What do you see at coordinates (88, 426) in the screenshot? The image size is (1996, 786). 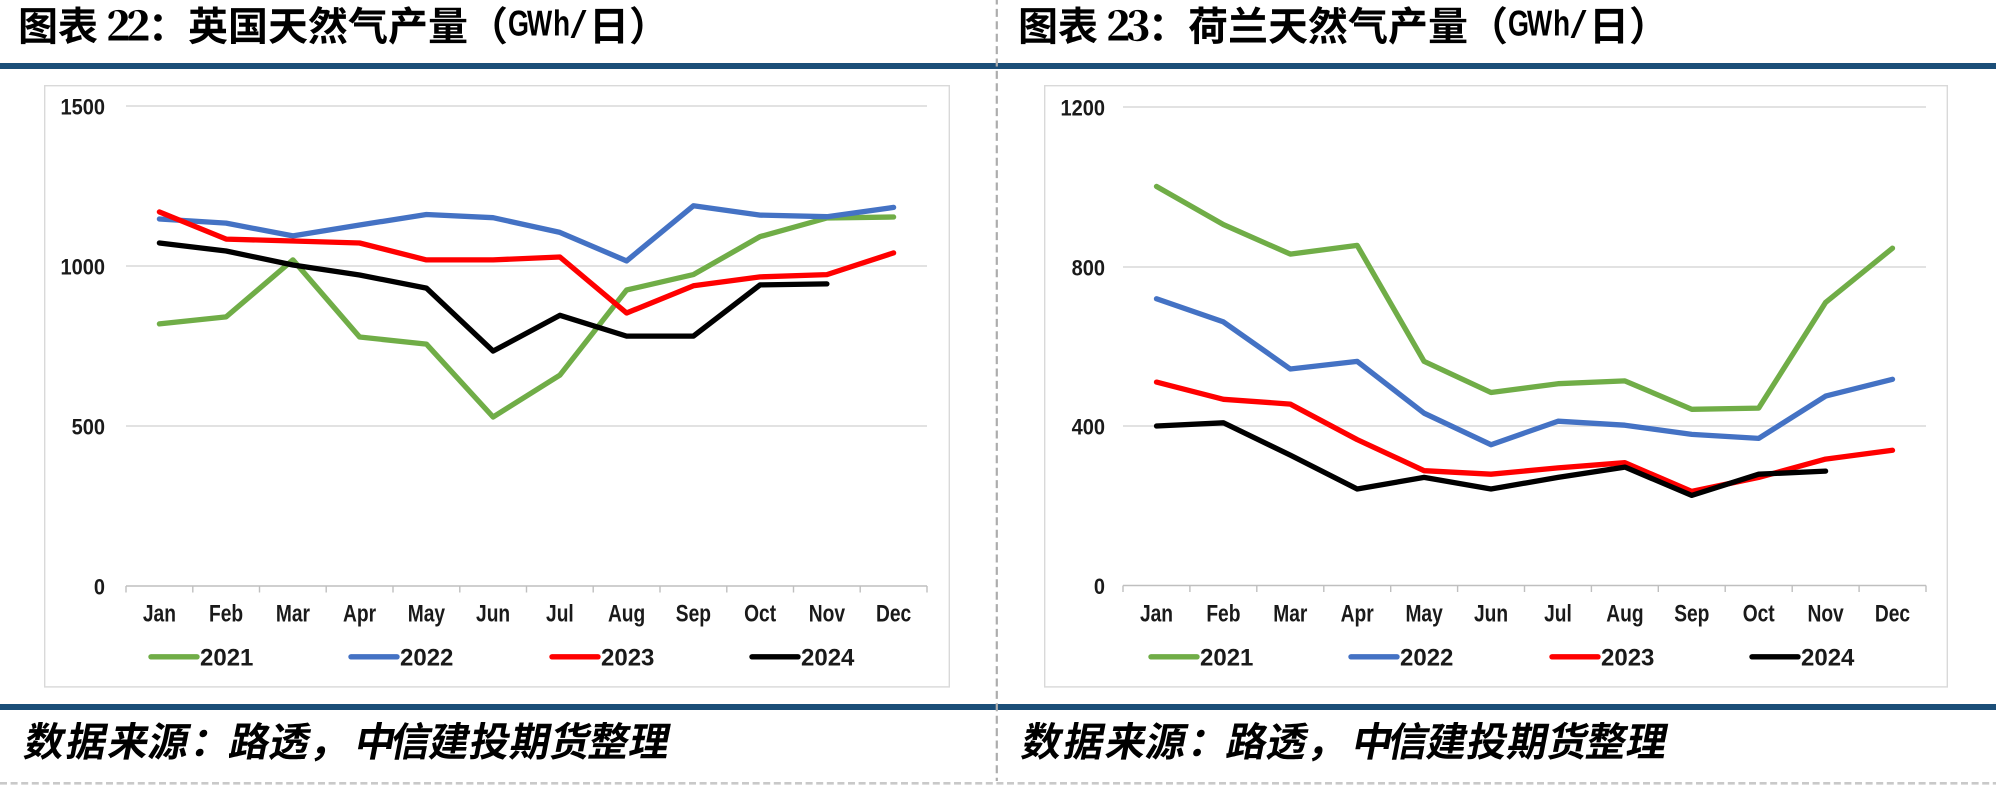 I see `svg-text: 500` at bounding box center [88, 426].